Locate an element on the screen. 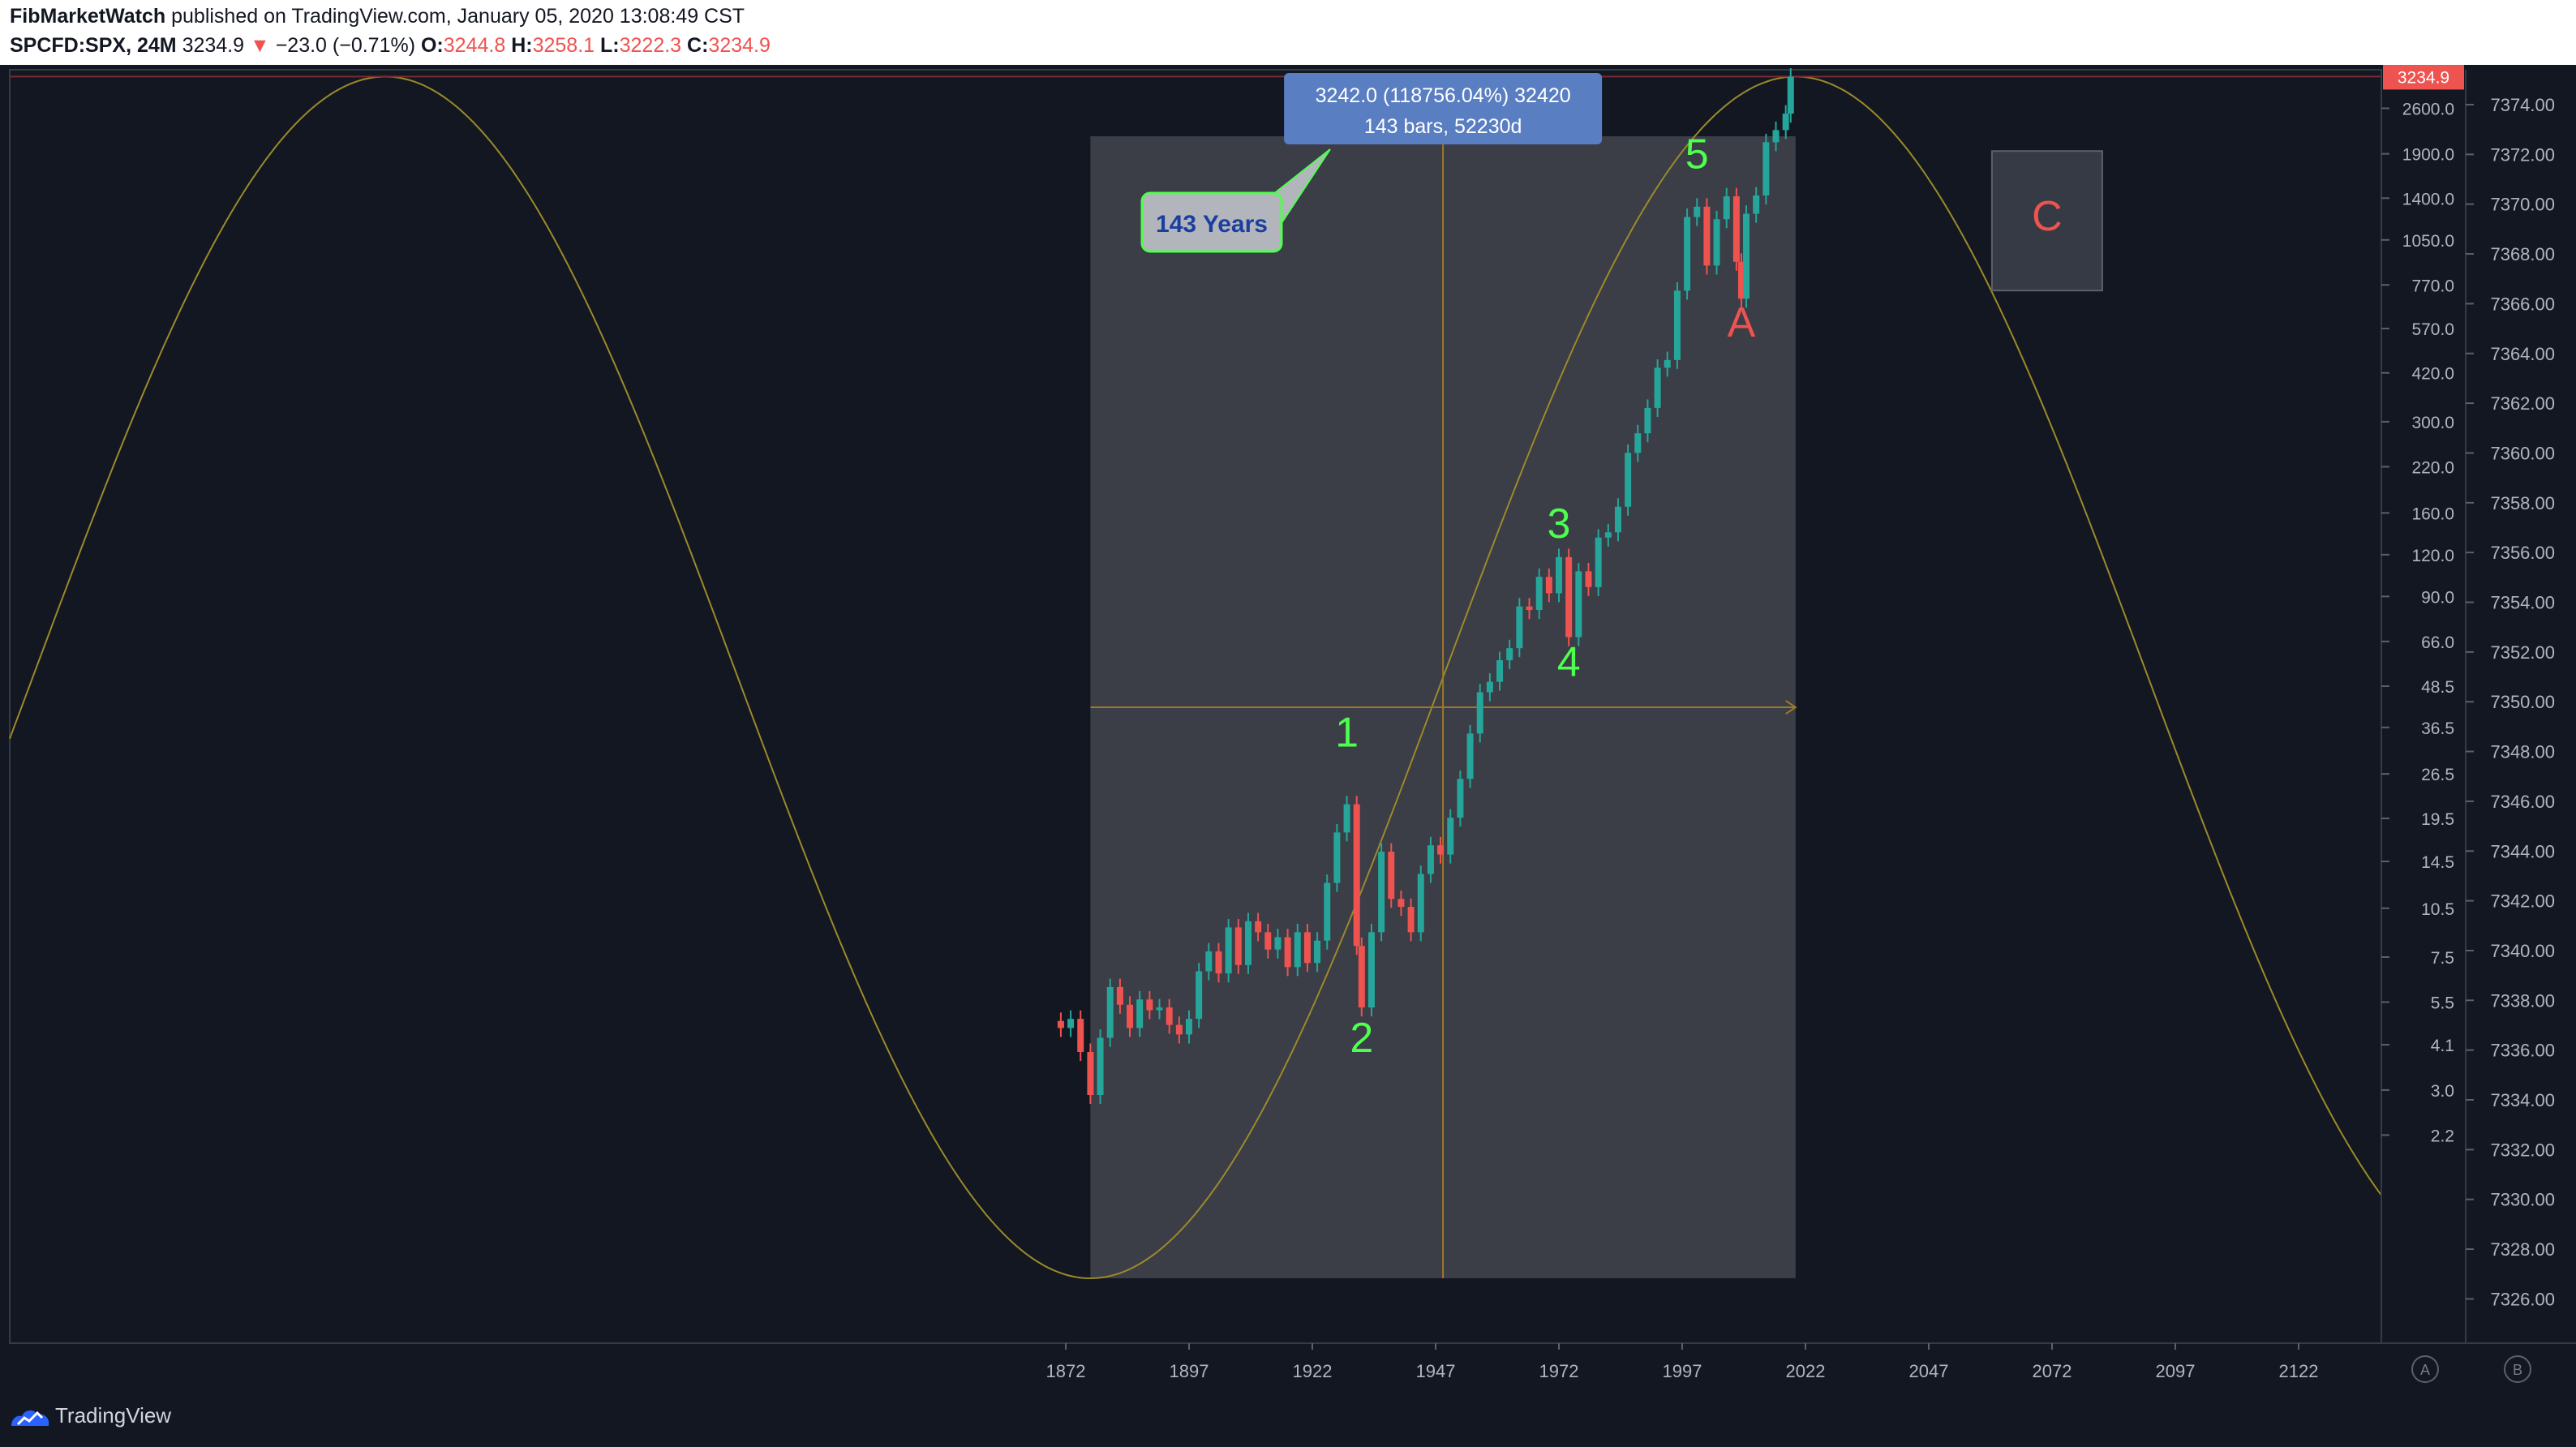 The width and height of the screenshot is (2576, 1447). wave-label-a: A is located at coordinates (1742, 322).